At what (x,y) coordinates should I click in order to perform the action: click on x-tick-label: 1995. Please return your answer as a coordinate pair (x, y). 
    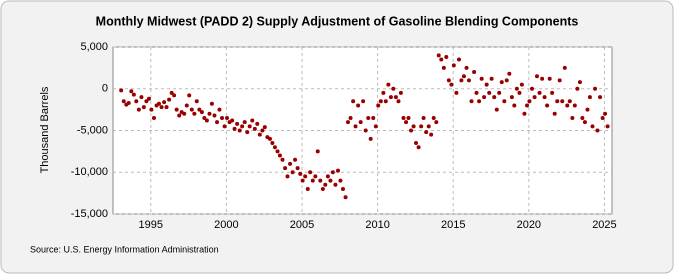
    Looking at the image, I should click on (151, 225).